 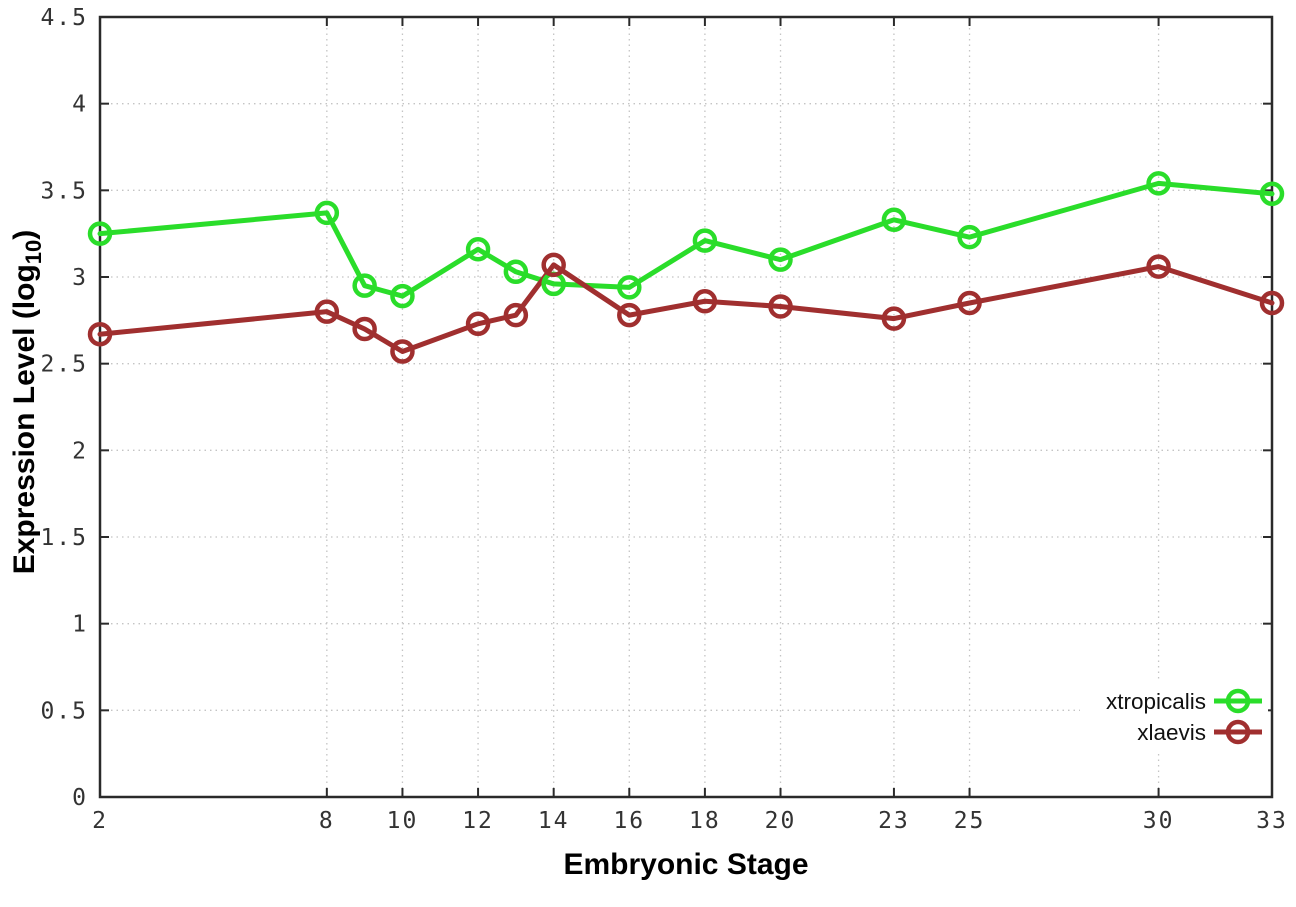 What do you see at coordinates (80, 798) in the screenshot?
I see `y-tick-label: 0` at bounding box center [80, 798].